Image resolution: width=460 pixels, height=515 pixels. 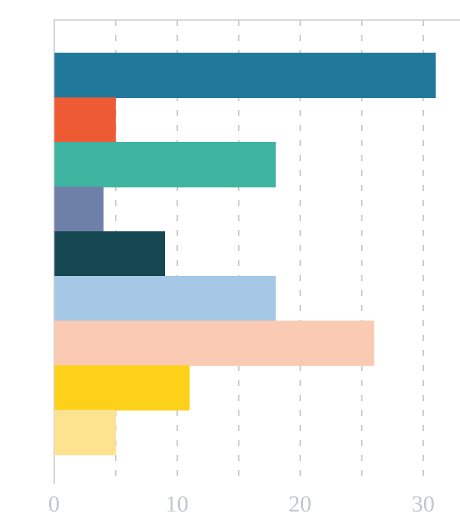 I want to click on x-tick-label: 30, so click(x=423, y=503).